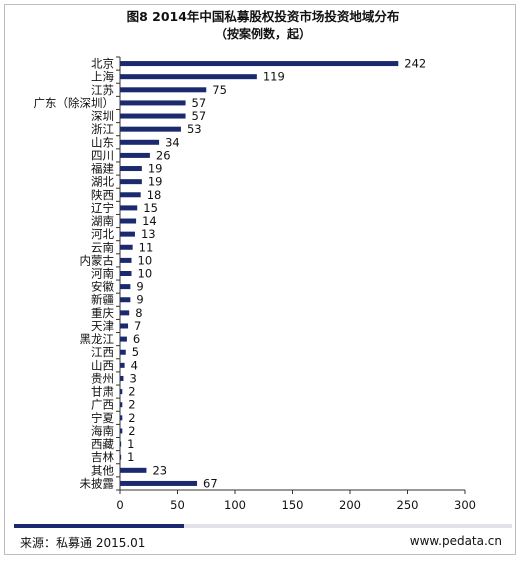 Image resolution: width=526 pixels, height=566 pixels. What do you see at coordinates (235, 505) in the screenshot?
I see `x-tick-label: 100` at bounding box center [235, 505].